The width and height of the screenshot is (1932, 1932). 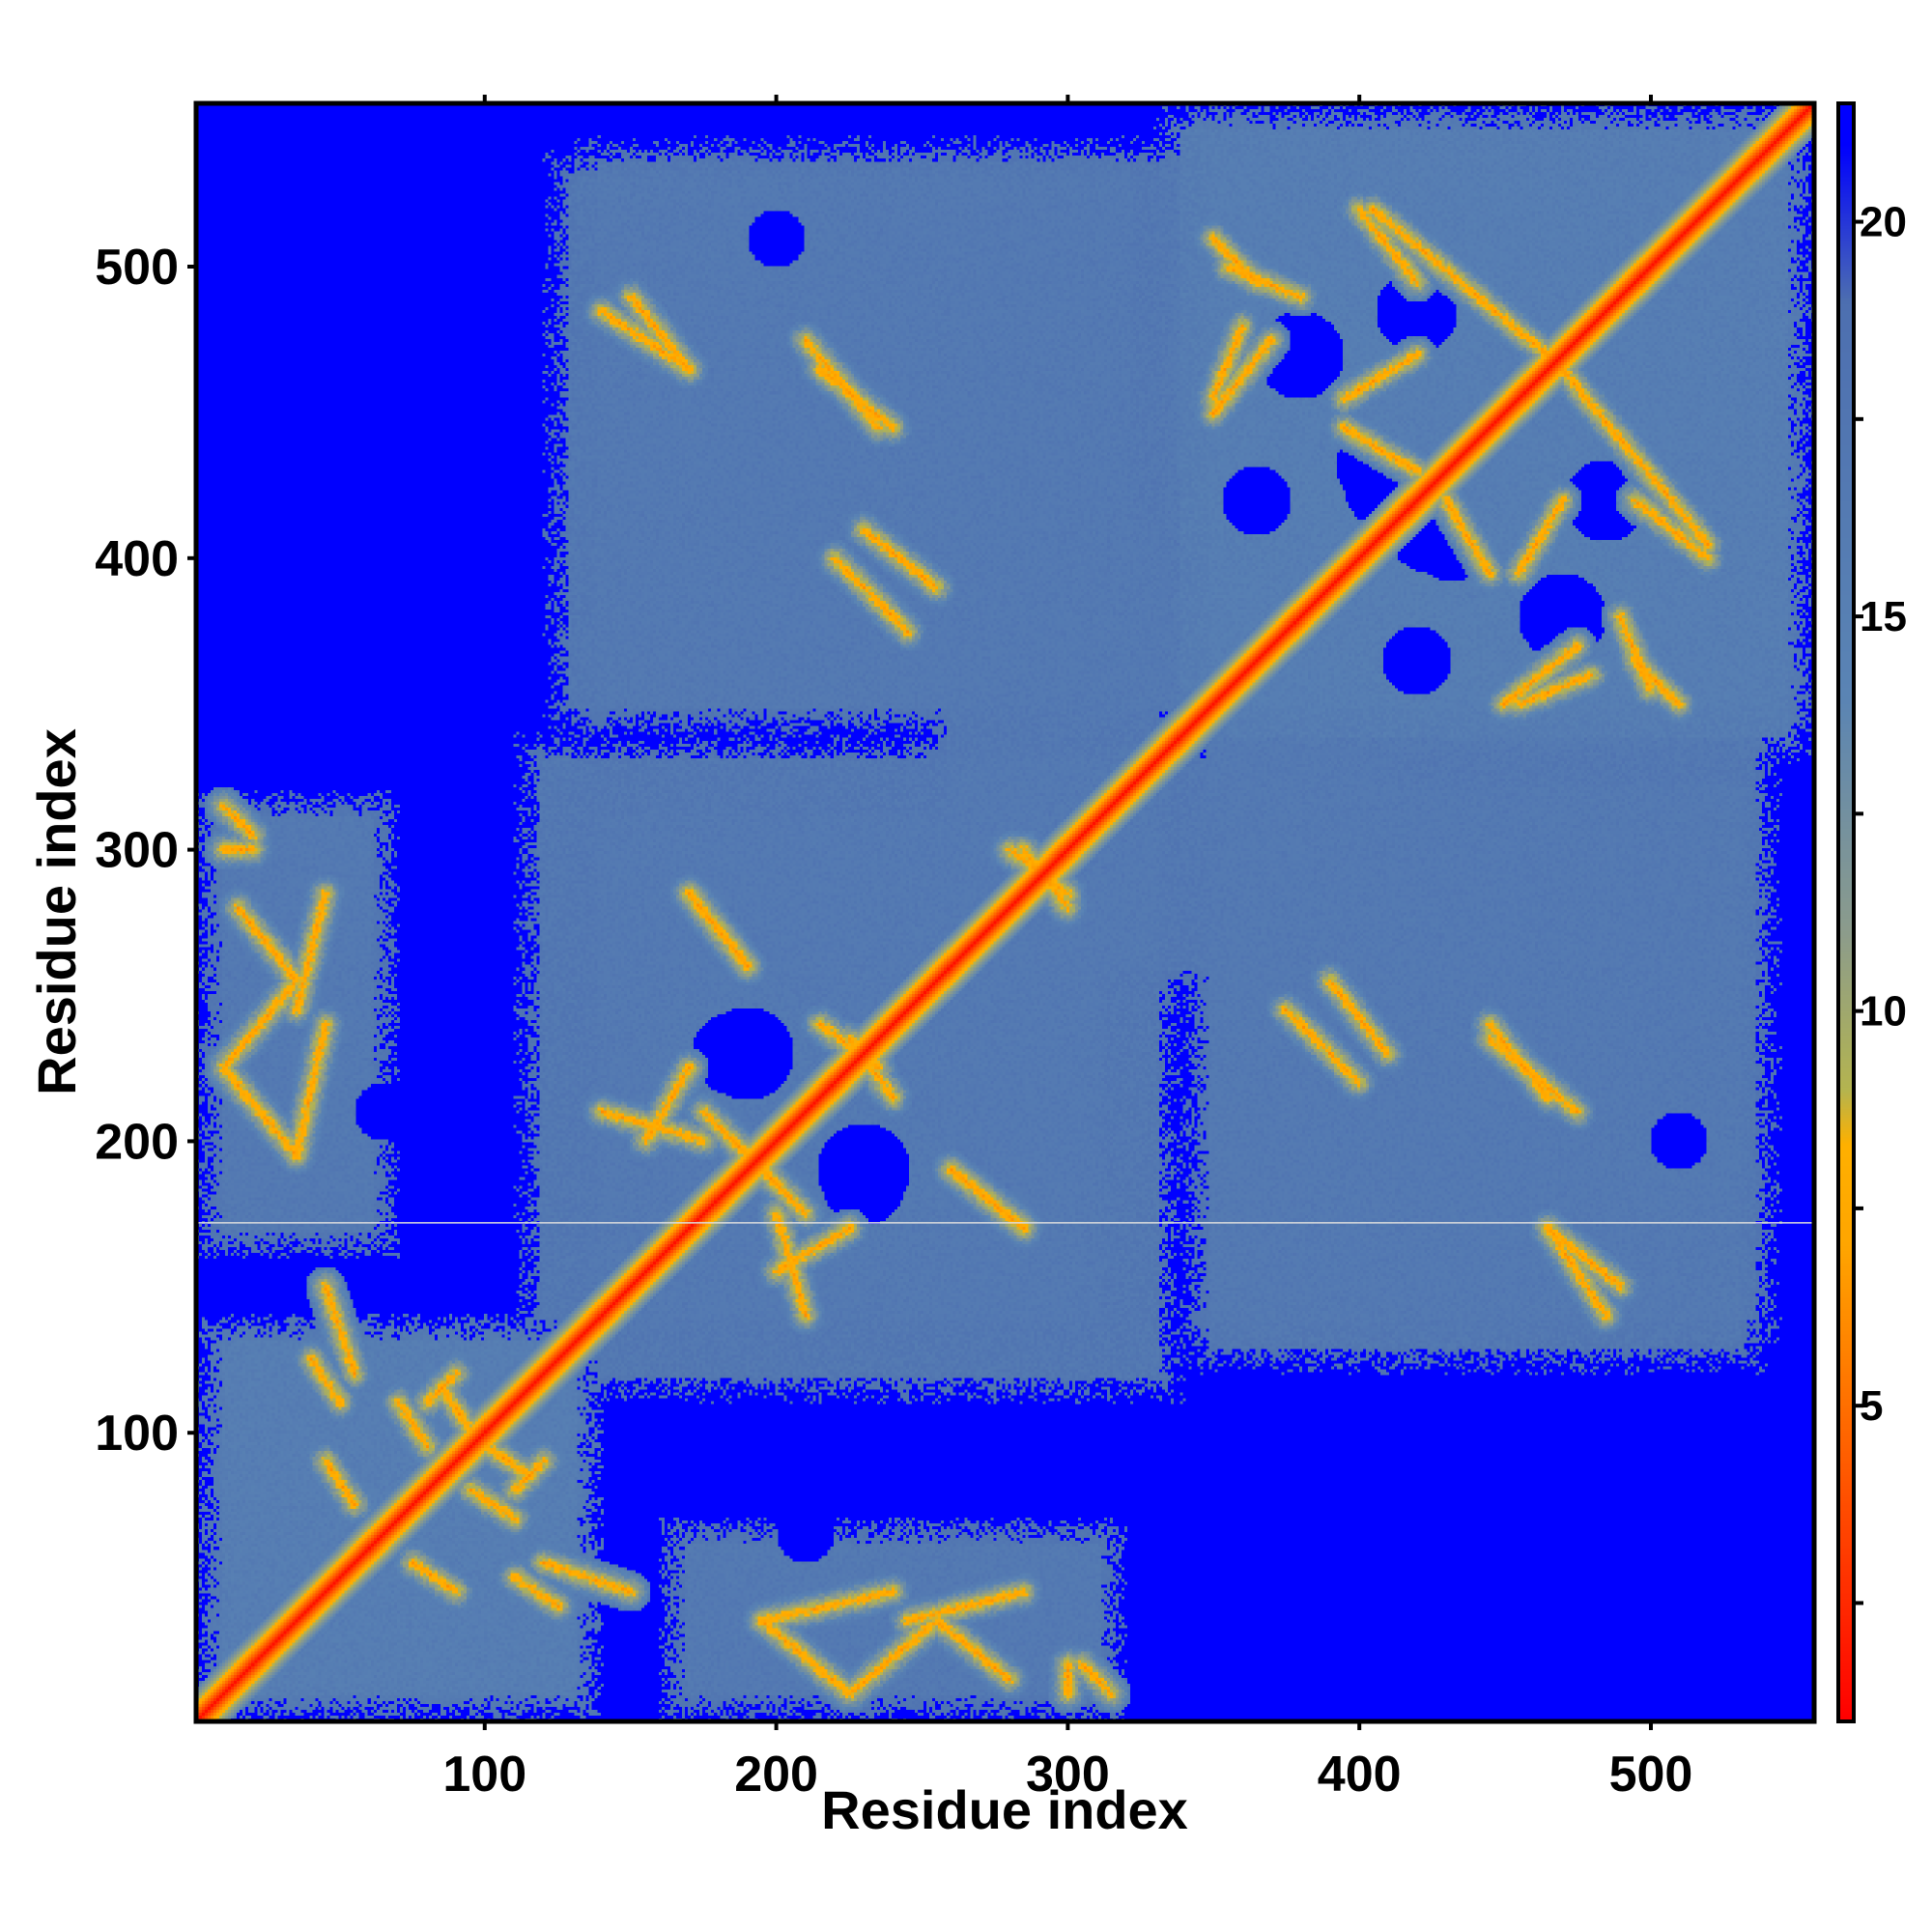 I want to click on x-tick-label: 500, so click(x=1651, y=1775).